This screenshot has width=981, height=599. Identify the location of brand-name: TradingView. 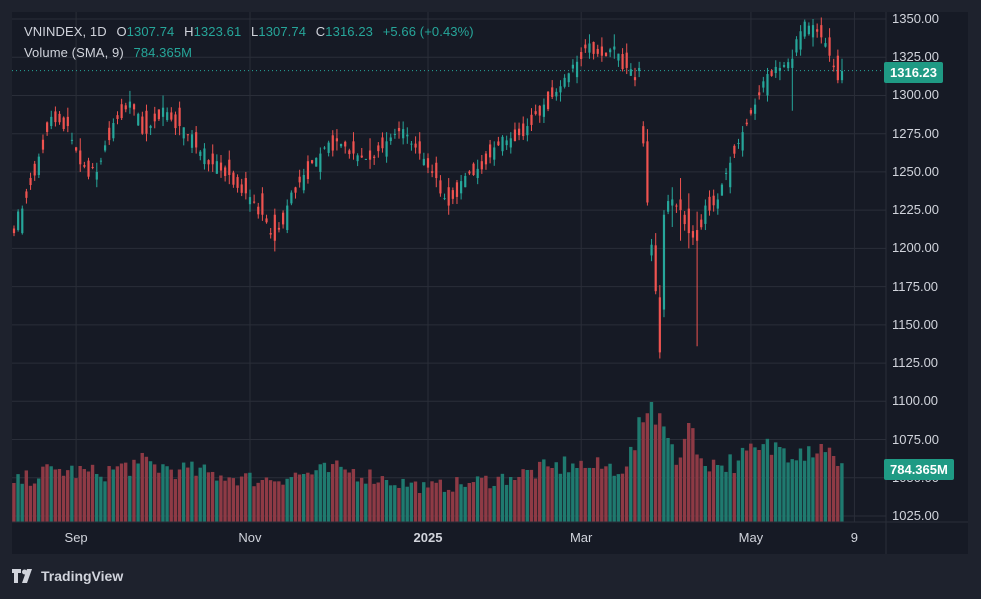
(82, 576).